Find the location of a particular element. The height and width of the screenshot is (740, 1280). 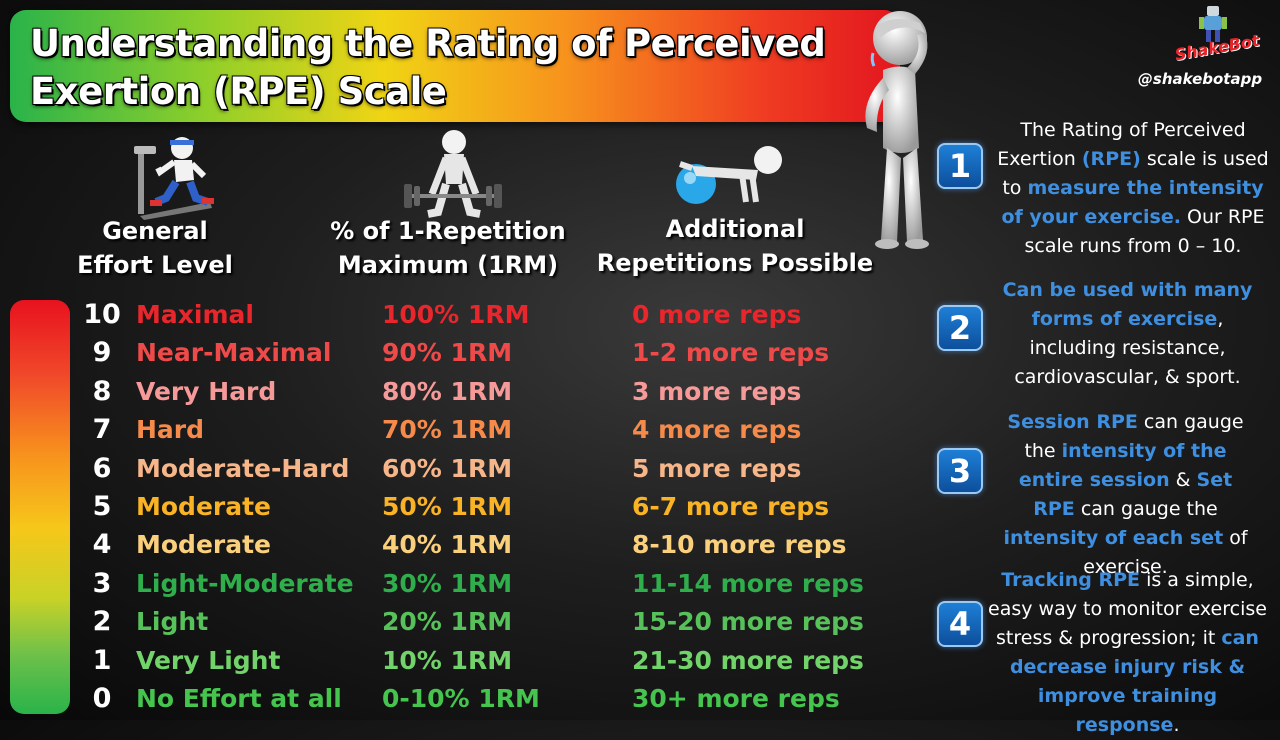

table-row: 8 Very Hard 80% 1RM 3 more reps is located at coordinates (450, 392).